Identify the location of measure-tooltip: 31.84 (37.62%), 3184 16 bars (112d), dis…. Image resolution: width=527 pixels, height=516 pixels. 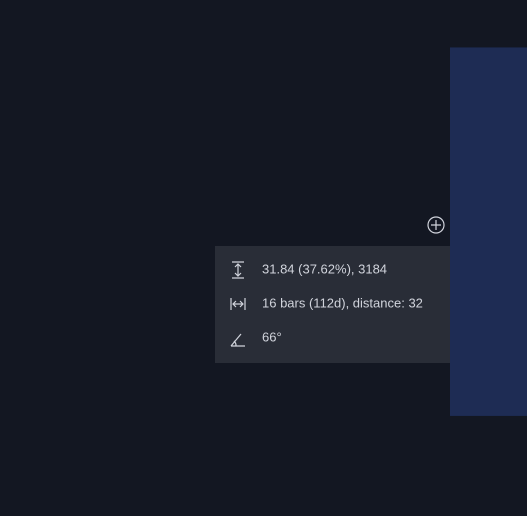
(332, 304).